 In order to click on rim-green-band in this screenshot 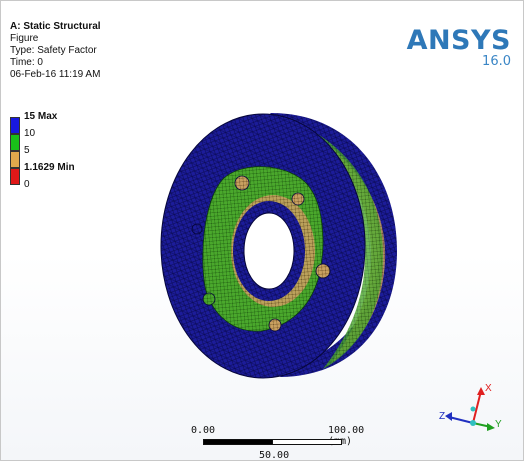, I will do `click(342, 247)`.